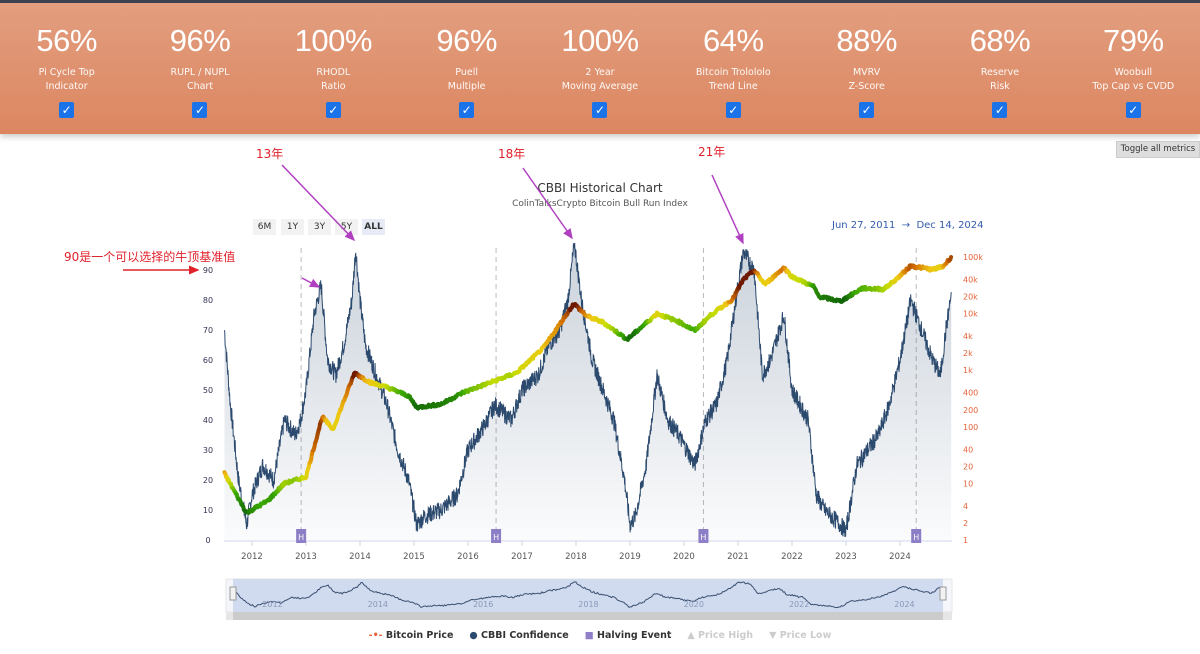  I want to click on metric-6: 88% MVRV Z-Score ✓, so click(866, 68).